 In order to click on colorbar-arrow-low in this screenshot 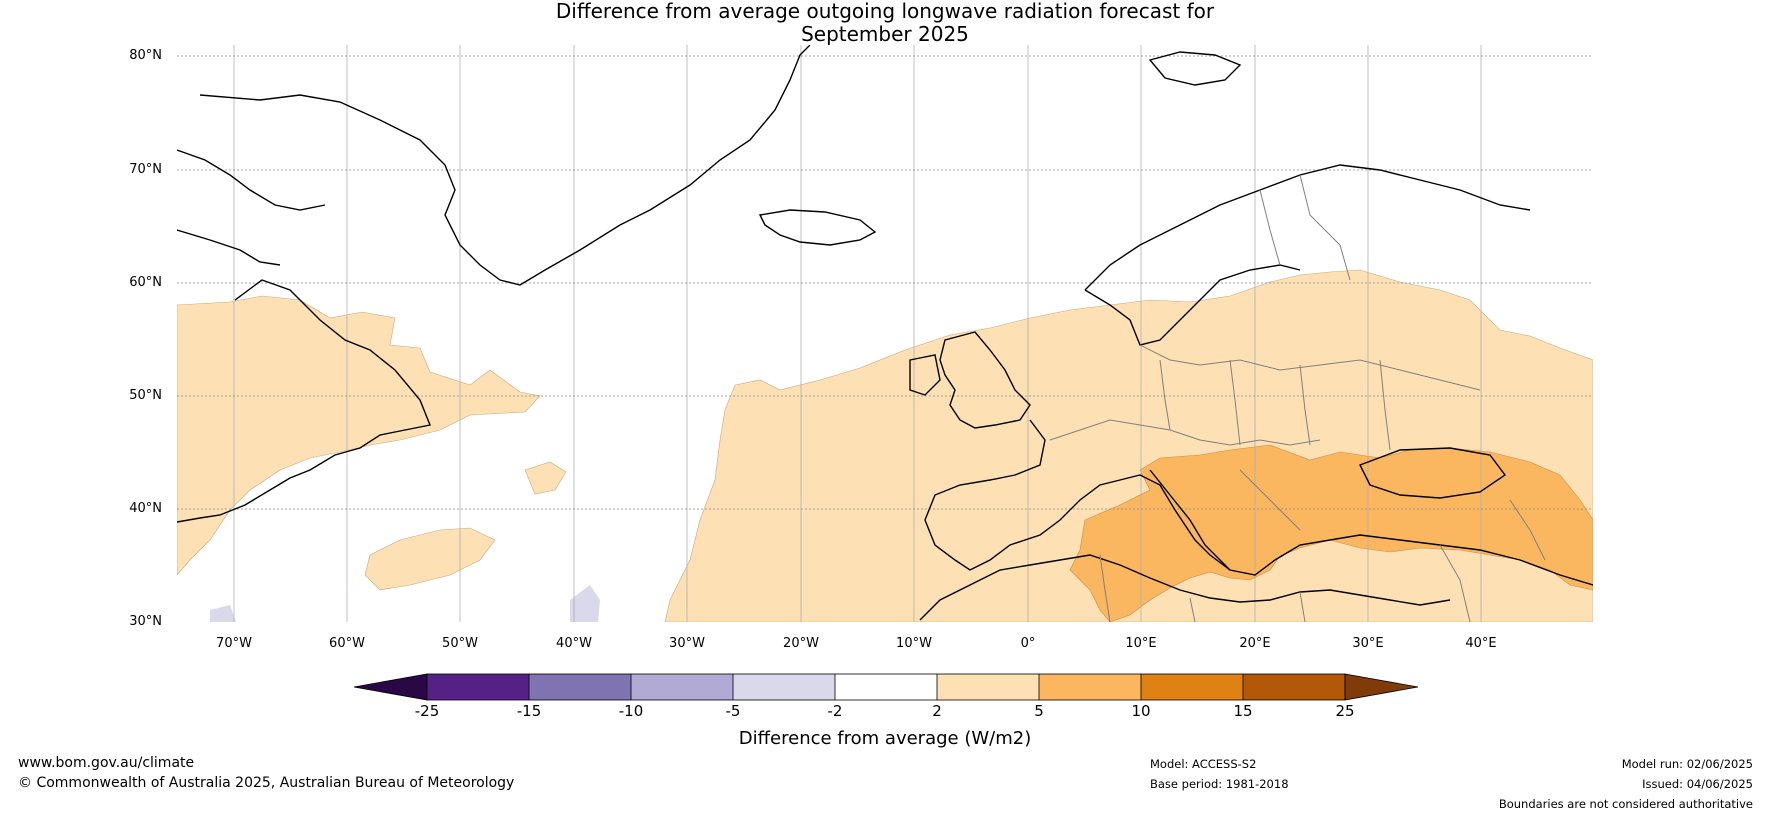, I will do `click(390, 687)`.